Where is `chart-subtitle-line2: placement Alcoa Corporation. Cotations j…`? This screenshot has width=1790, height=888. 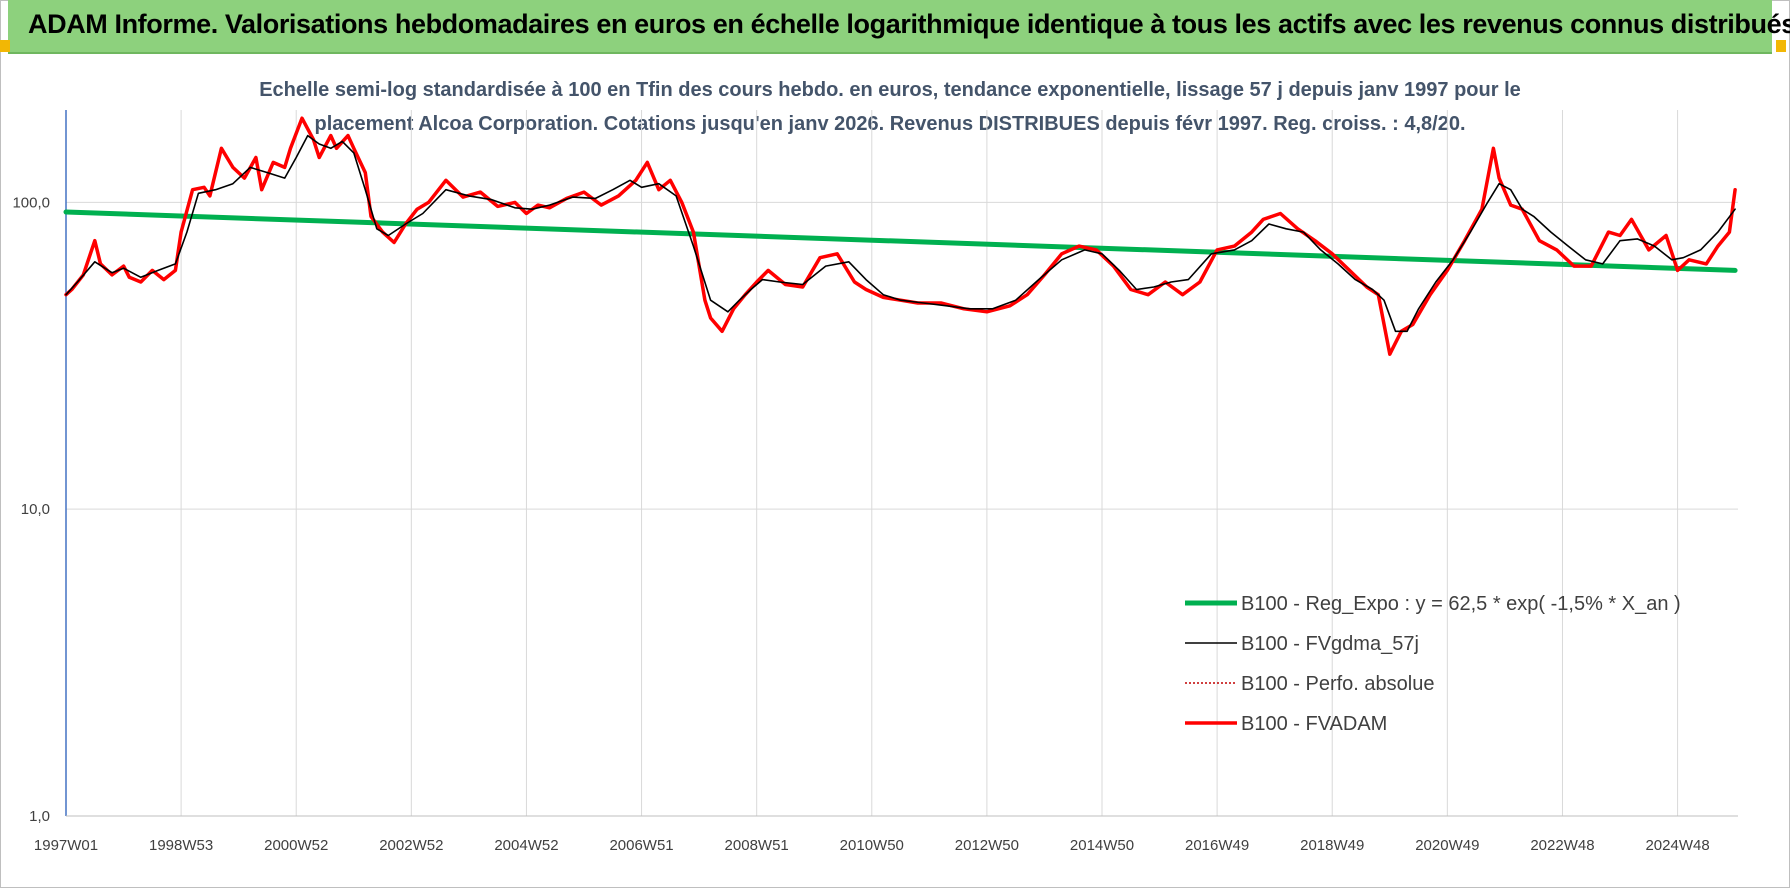
chart-subtitle-line2: placement Alcoa Corporation. Cotations j… is located at coordinates (889, 124).